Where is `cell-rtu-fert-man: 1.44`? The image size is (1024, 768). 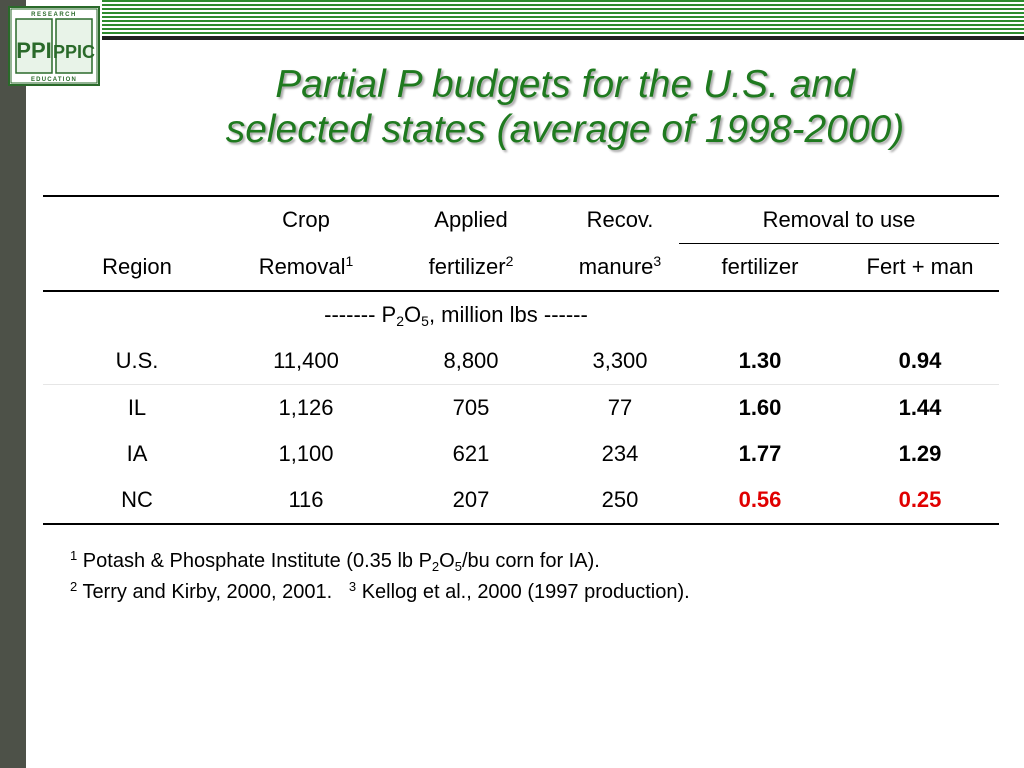 cell-rtu-fert-man: 1.44 is located at coordinates (920, 407).